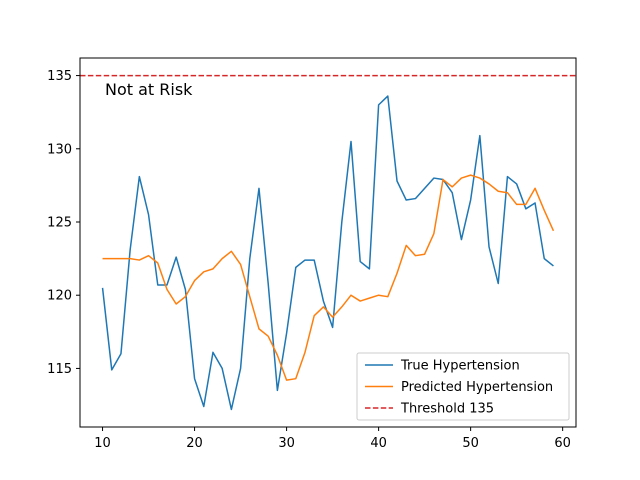 The width and height of the screenshot is (640, 480). Describe the element at coordinates (194, 443) in the screenshot. I see `x-tick-label: 20` at that location.